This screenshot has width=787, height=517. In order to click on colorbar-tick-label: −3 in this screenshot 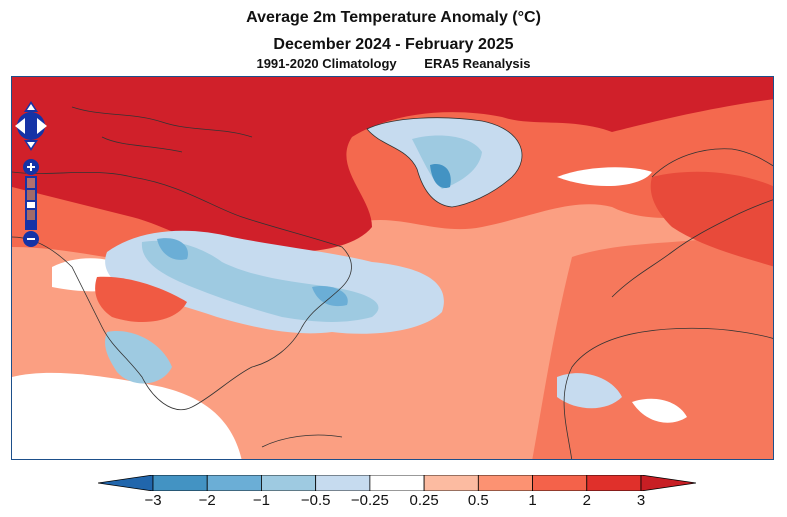, I will do `click(153, 500)`.